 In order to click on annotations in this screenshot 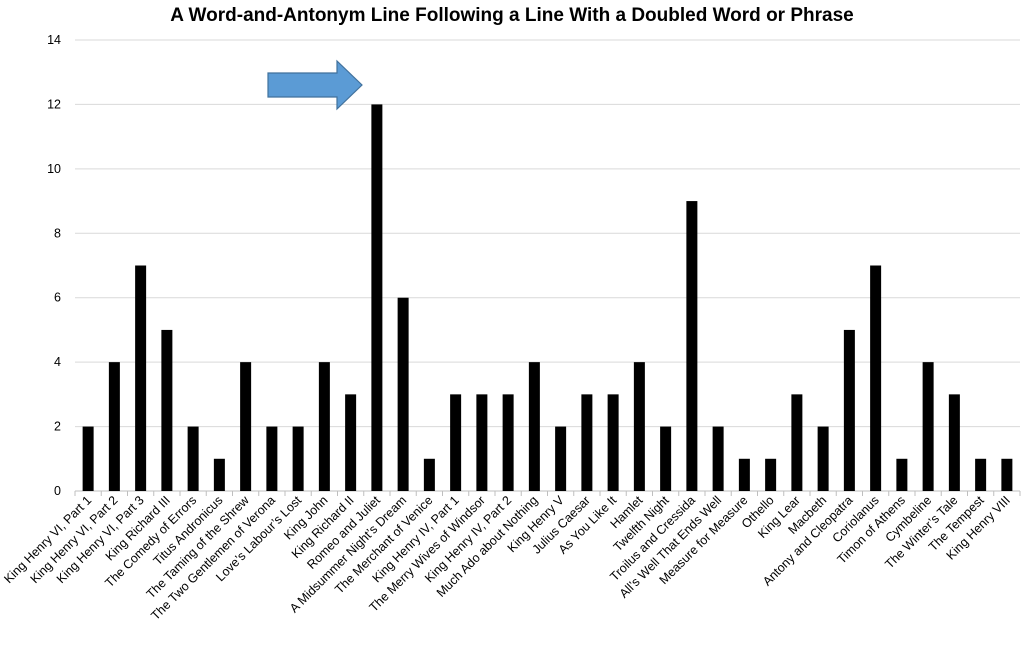, I will do `click(315, 85)`.